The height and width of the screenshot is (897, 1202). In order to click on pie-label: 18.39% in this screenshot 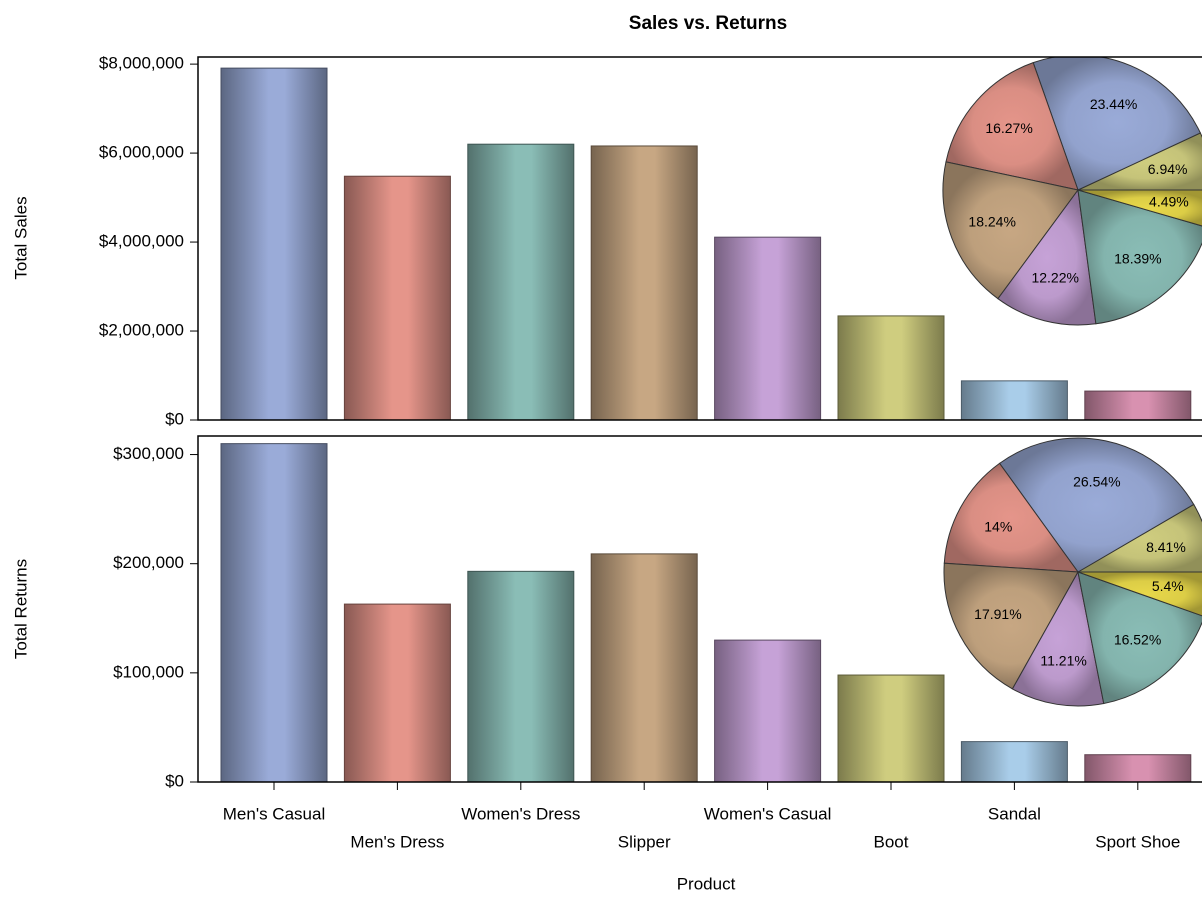, I will do `click(1137, 258)`.